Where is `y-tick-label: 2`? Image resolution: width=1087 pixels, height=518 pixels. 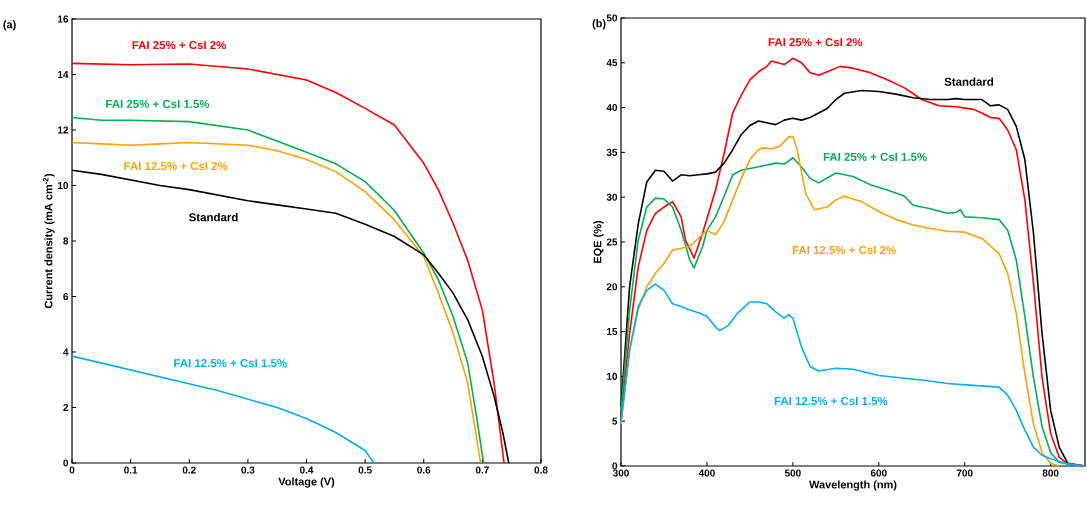 y-tick-label: 2 is located at coordinates (66, 407).